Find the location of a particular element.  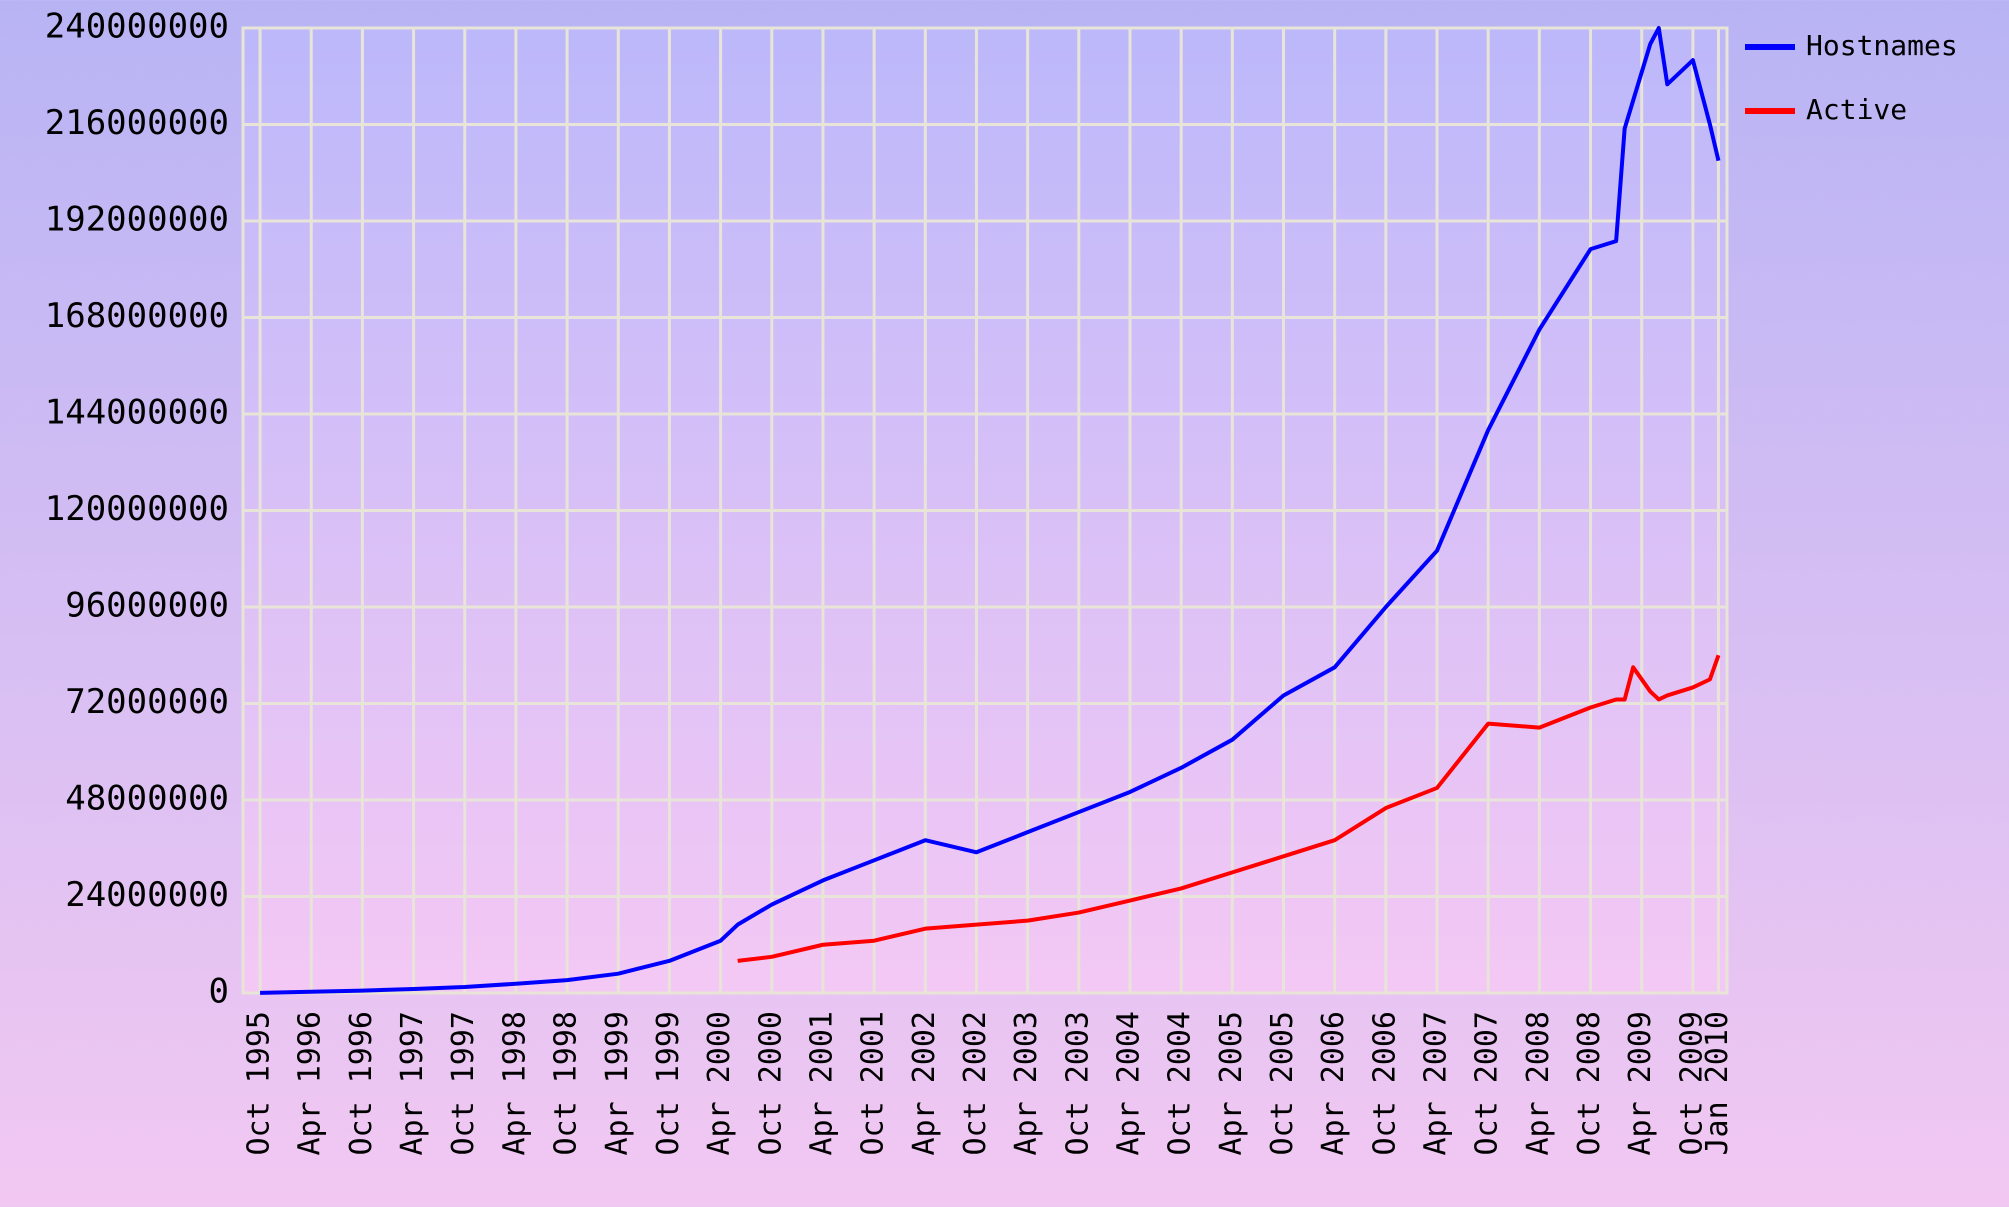

x-tick-label: Oct 2004 is located at coordinates (1180, 1083).